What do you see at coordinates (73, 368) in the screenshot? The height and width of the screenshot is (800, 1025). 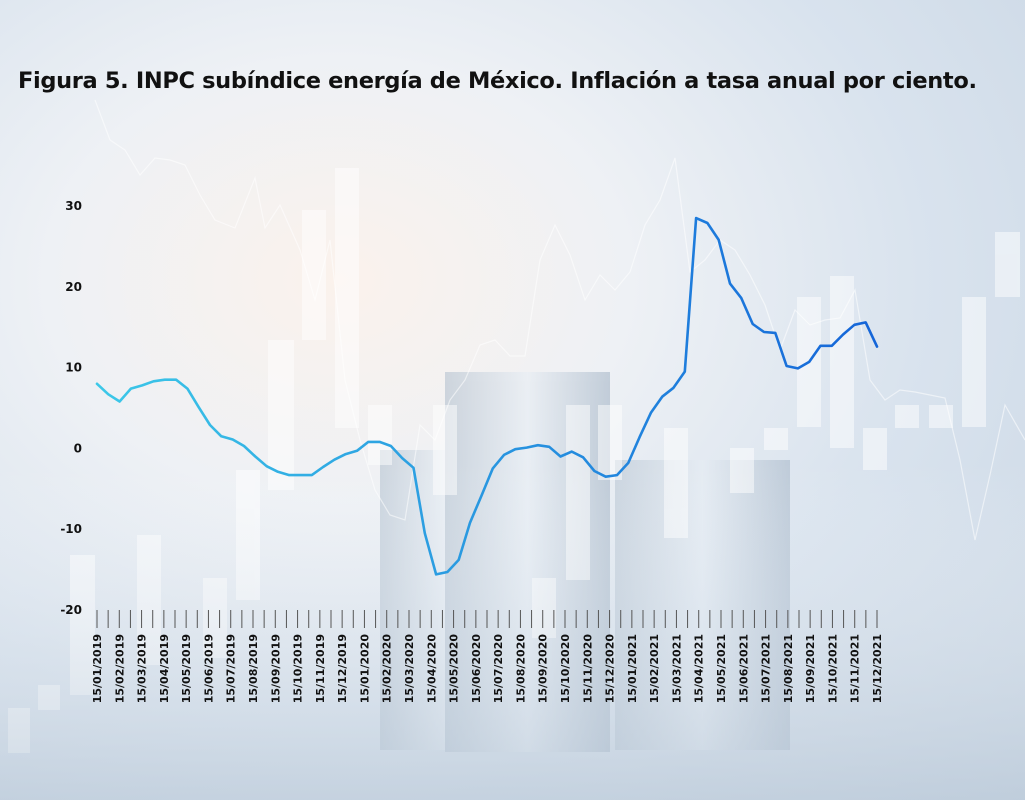 I see `y-tick-label: 10` at bounding box center [73, 368].